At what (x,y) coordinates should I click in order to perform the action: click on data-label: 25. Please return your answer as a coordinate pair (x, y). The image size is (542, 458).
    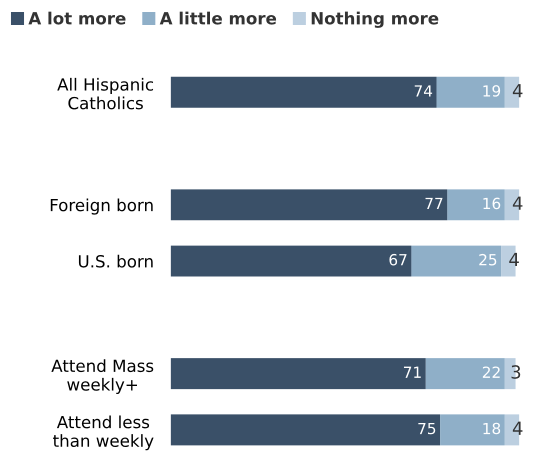
    Looking at the image, I should click on (487, 260).